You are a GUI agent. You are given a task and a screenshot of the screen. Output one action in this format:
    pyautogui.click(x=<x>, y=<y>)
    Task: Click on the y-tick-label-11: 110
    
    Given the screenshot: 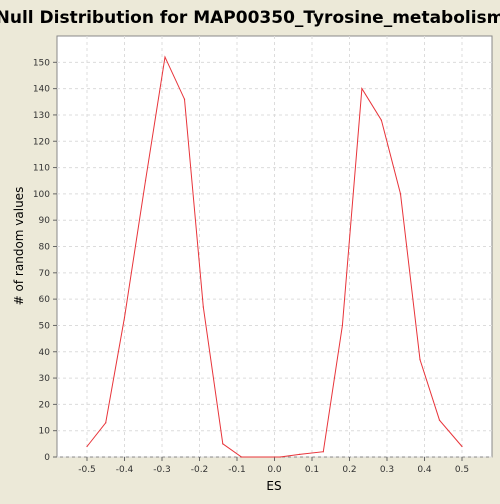 What is the action you would take?
    pyautogui.click(x=41, y=169)
    